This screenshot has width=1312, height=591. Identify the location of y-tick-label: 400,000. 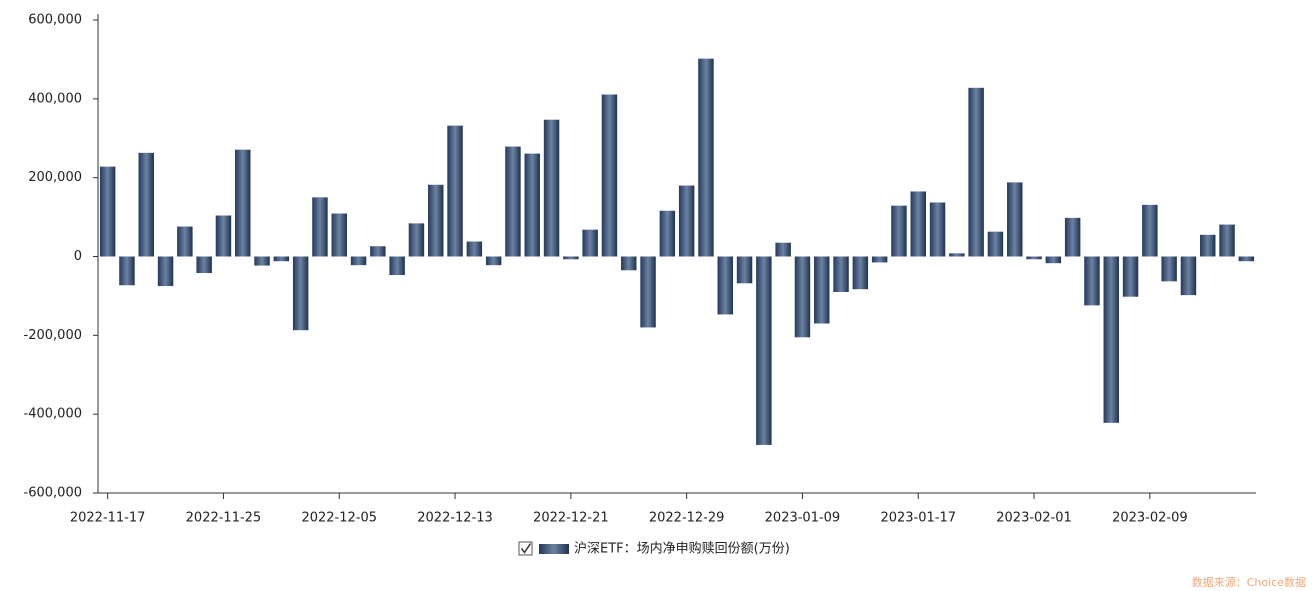
(55, 98).